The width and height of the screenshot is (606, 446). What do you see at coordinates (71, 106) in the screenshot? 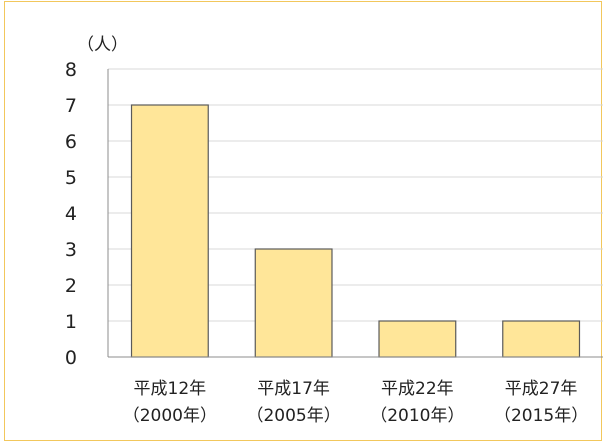
I see `y-tick-label-7: 7` at bounding box center [71, 106].